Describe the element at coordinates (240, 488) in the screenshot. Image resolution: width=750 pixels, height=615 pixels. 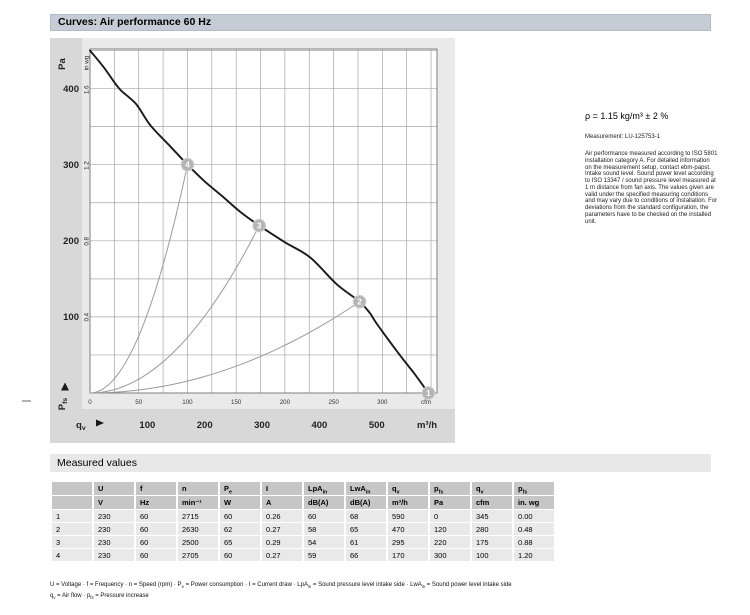
I see `column-header: Pe` at that location.